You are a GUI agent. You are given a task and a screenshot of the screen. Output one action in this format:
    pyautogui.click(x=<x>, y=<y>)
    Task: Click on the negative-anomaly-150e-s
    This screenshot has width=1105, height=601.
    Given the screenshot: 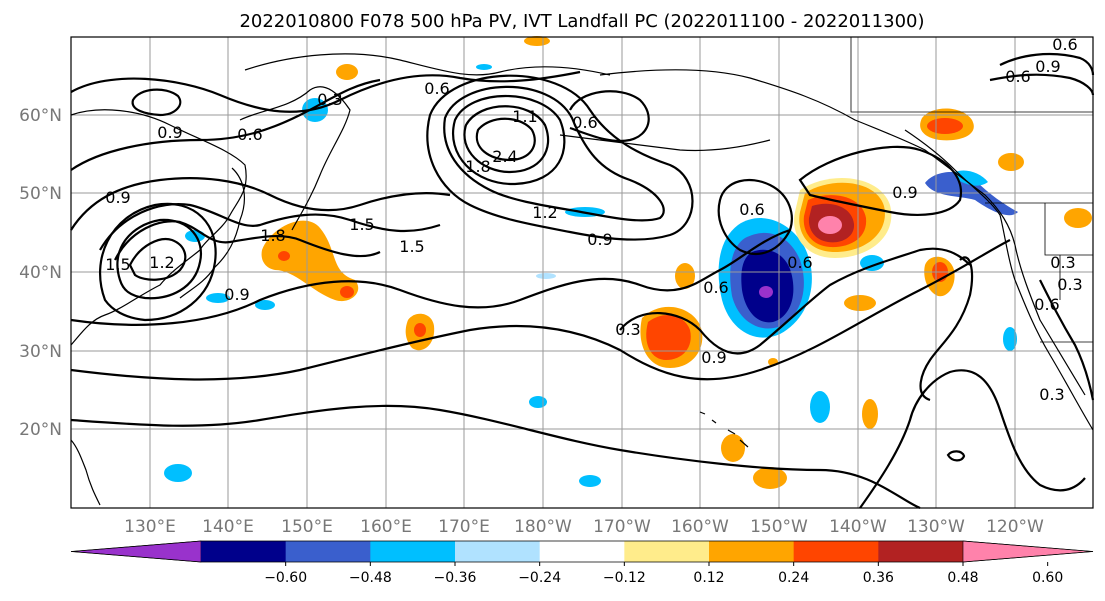 What is the action you would take?
    pyautogui.click(x=590, y=481)
    